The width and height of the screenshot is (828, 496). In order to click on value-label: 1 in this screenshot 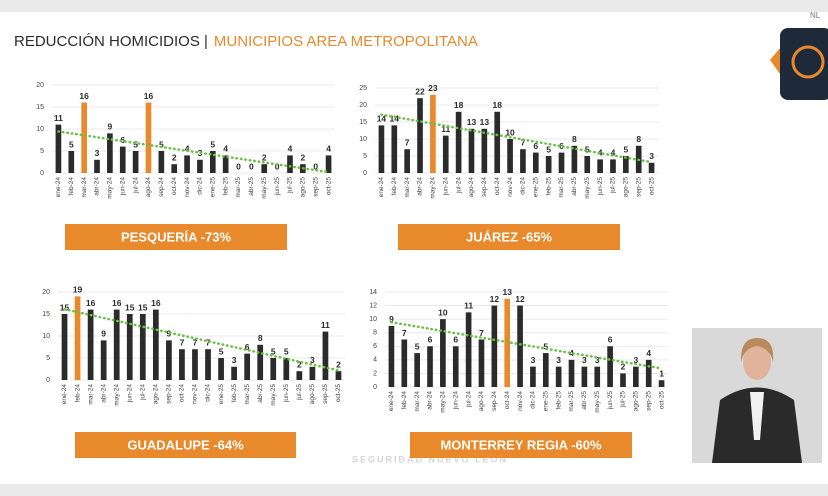, I will do `click(661, 373)`.